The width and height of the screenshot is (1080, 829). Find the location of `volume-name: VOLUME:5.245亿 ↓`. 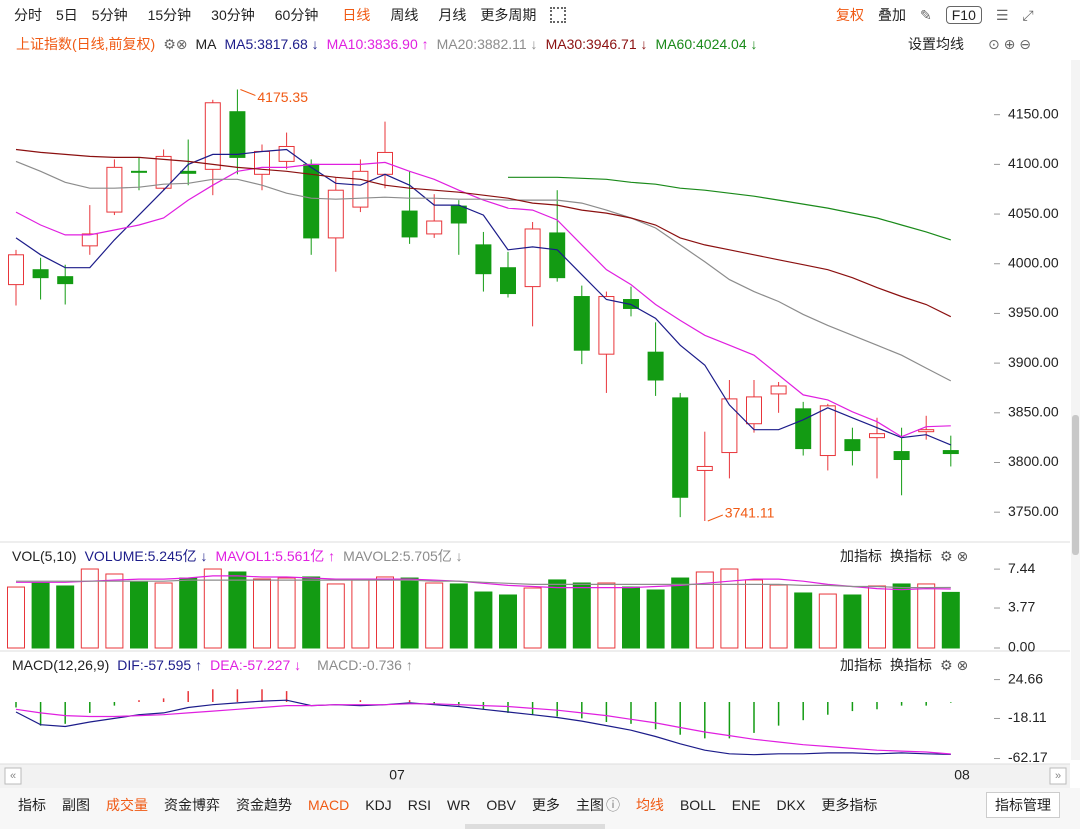

volume-name: VOLUME:5.245亿 ↓ is located at coordinates (146, 556).